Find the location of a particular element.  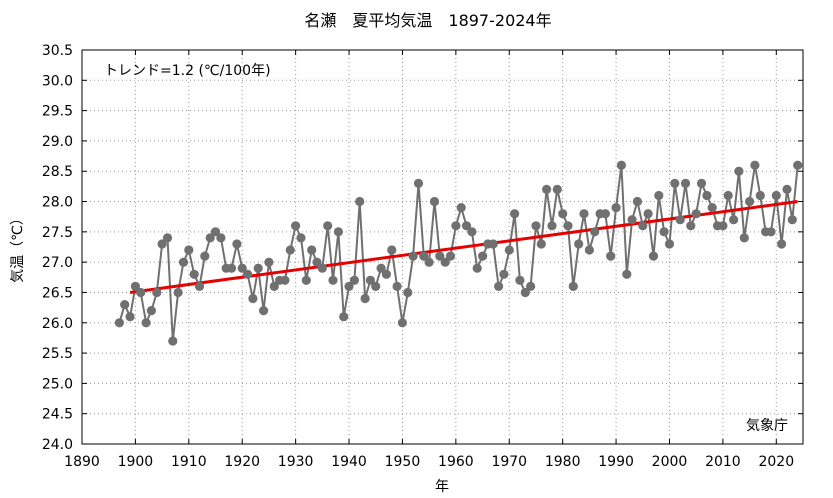

y-tick-label: 26.0 is located at coordinates (57, 324).